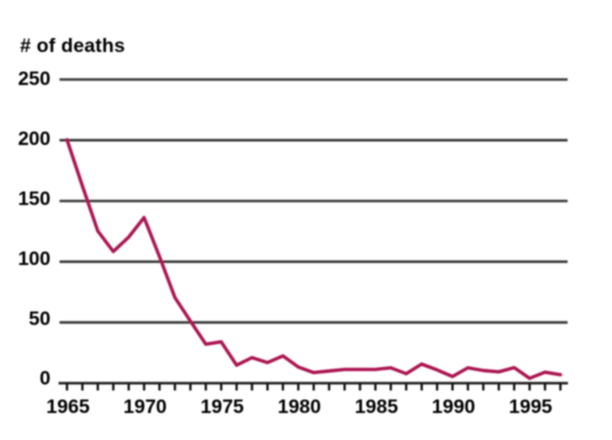  I want to click on svg-text: 250, so click(34, 79).